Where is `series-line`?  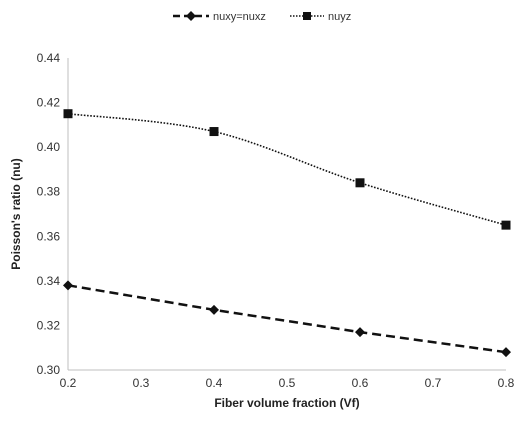
series-line is located at coordinates (287, 319).